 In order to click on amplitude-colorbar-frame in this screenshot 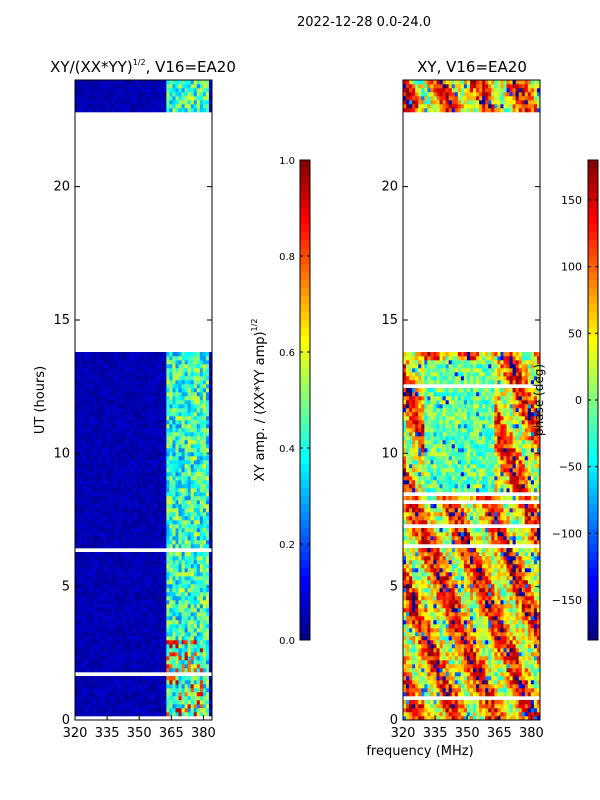, I will do `click(305, 400)`.